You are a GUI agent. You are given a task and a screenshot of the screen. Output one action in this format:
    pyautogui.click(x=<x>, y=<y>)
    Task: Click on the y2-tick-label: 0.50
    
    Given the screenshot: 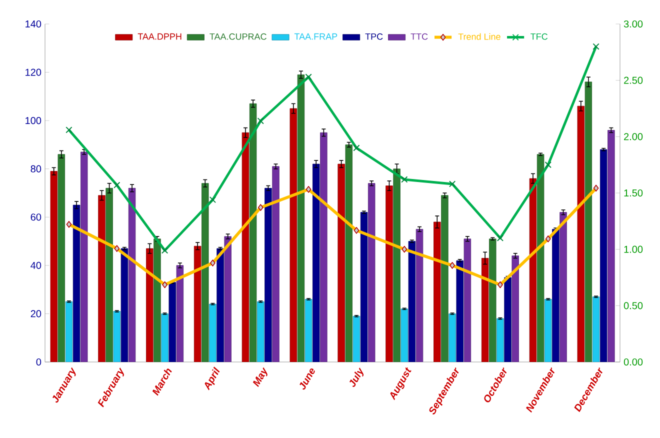 What is the action you would take?
    pyautogui.click(x=633, y=306)
    